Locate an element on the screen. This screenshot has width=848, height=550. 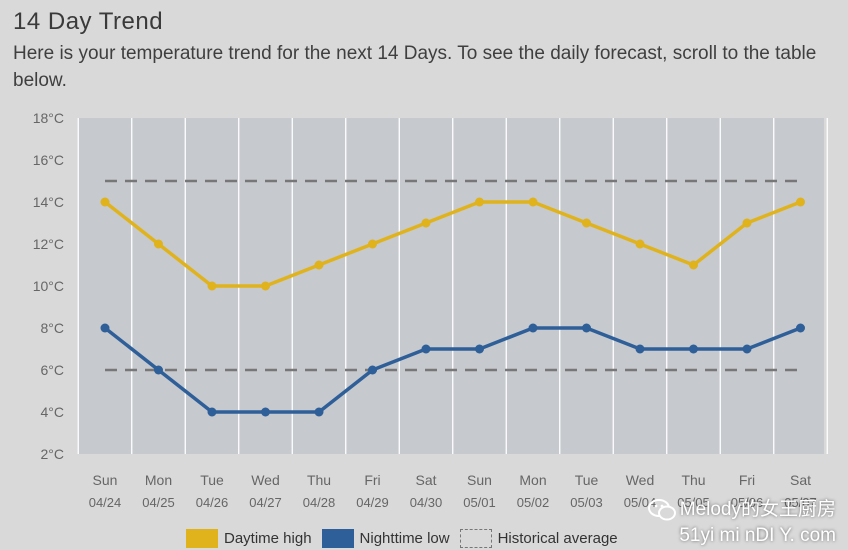
x-tick-date: 04/24 is located at coordinates (105, 502).